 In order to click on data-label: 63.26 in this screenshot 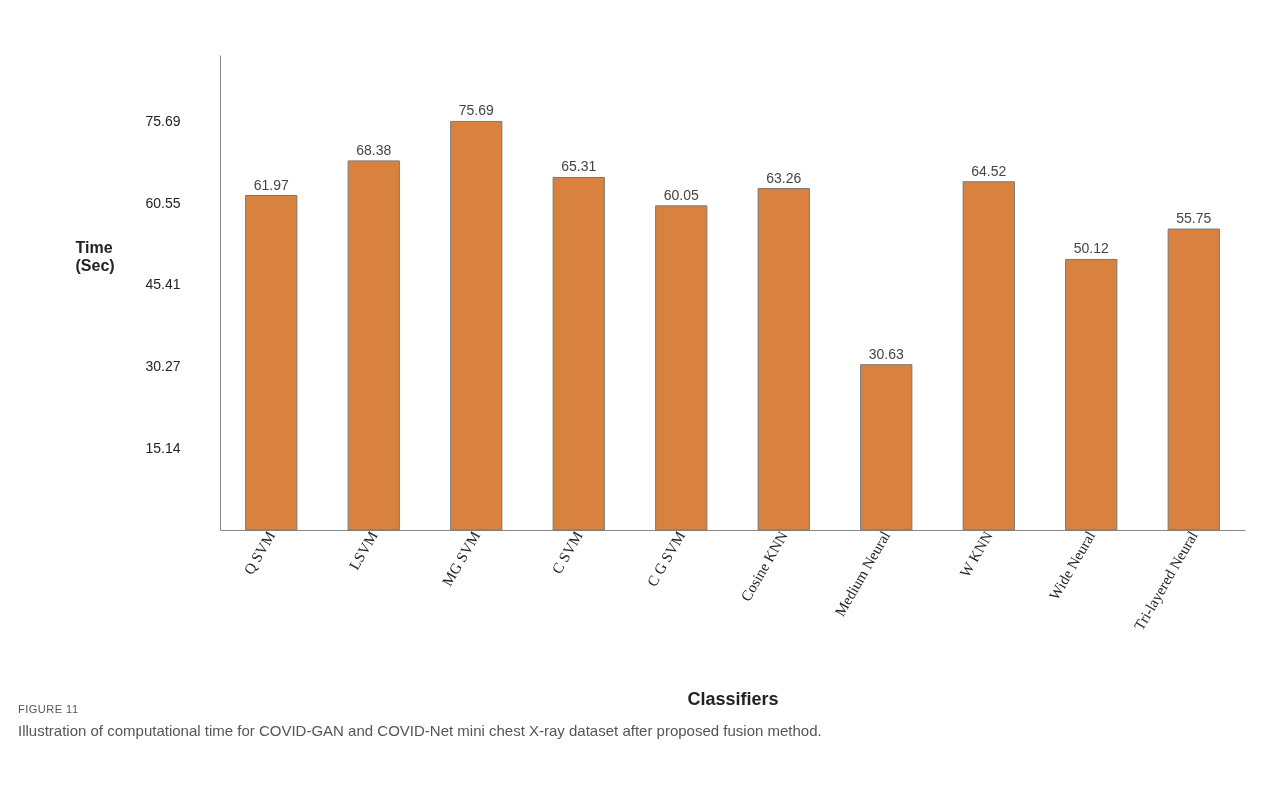, I will do `click(784, 177)`.